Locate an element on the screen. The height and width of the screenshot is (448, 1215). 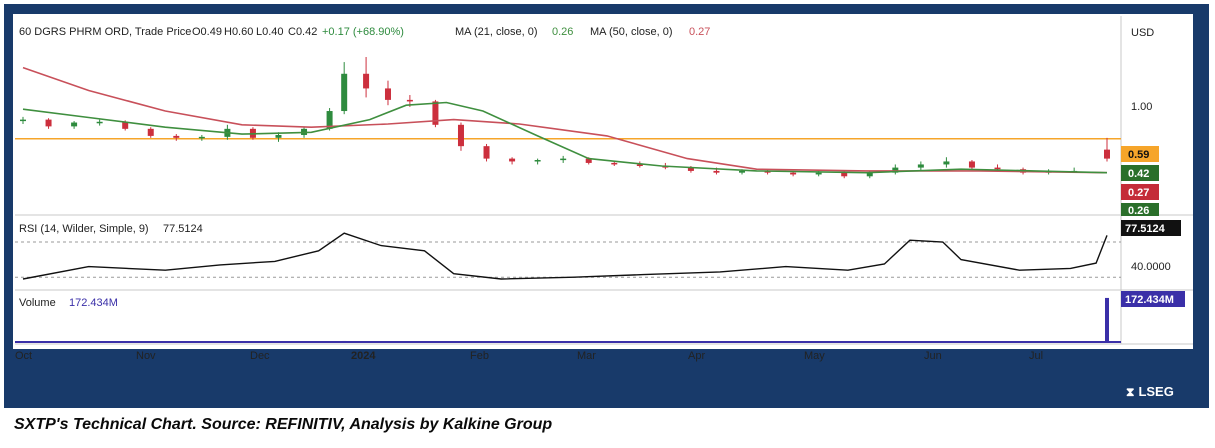
volume-label: Volume is located at coordinates (37, 303).